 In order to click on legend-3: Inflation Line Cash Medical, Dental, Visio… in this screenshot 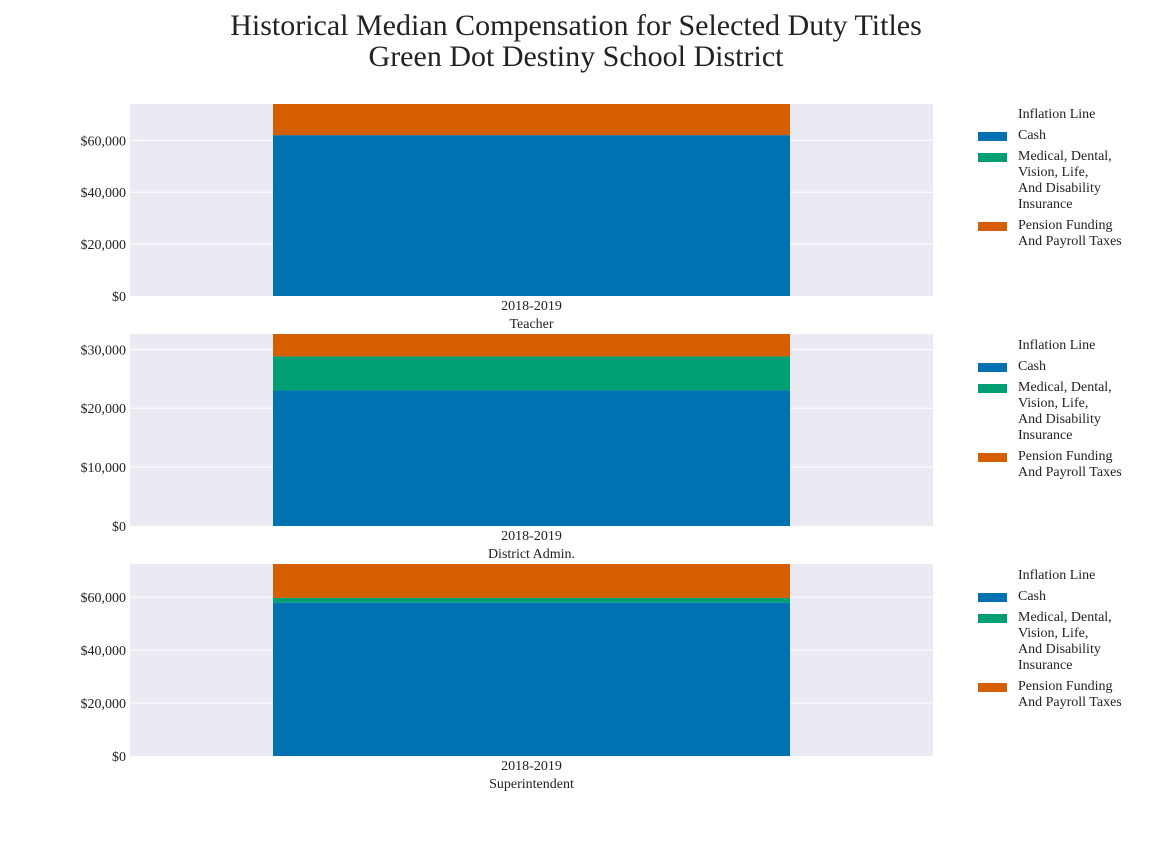, I will do `click(1063, 642)`.